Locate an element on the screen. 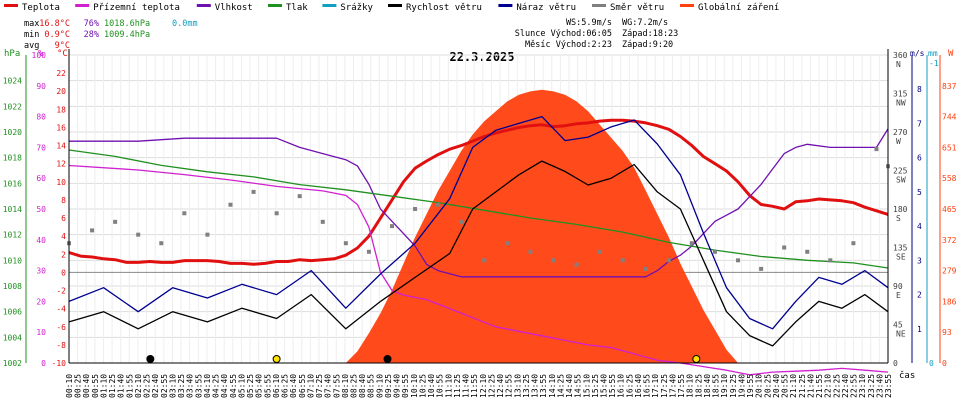 The image size is (966, 400). x-tick-label: 02:10 is located at coordinates (138, 386).